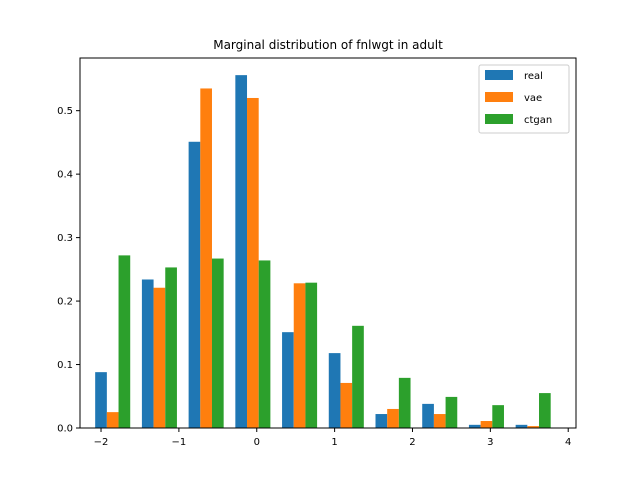 This screenshot has height=480, width=640. What do you see at coordinates (538, 120) in the screenshot?
I see `legend-label-ctgan: ctgan` at bounding box center [538, 120].